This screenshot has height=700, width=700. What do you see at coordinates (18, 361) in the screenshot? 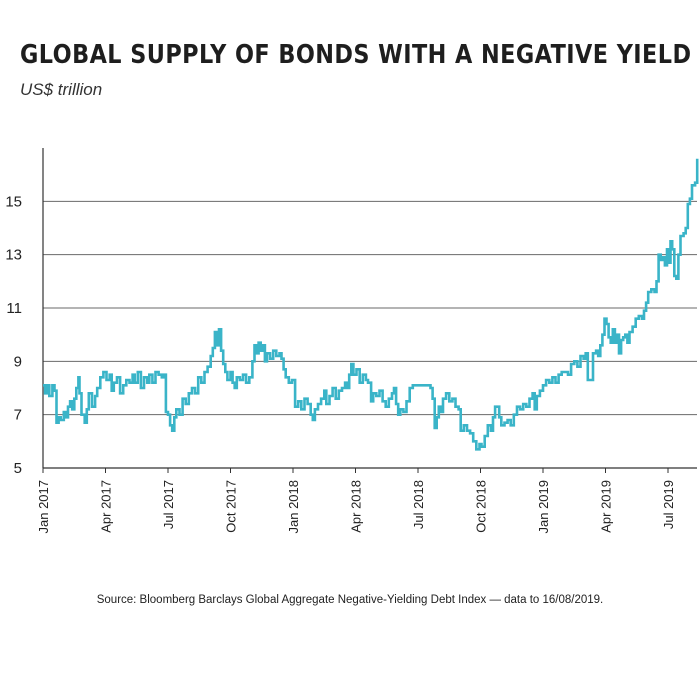
I see `y-tick-label: 9` at bounding box center [18, 361].